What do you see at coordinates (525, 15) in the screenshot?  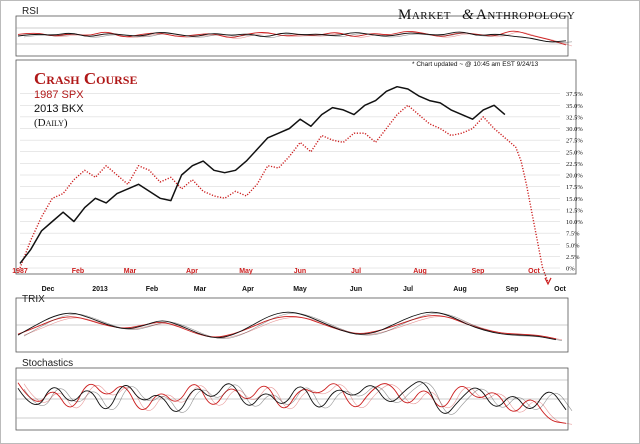 I see `brand-right: Anthropology` at bounding box center [525, 15].